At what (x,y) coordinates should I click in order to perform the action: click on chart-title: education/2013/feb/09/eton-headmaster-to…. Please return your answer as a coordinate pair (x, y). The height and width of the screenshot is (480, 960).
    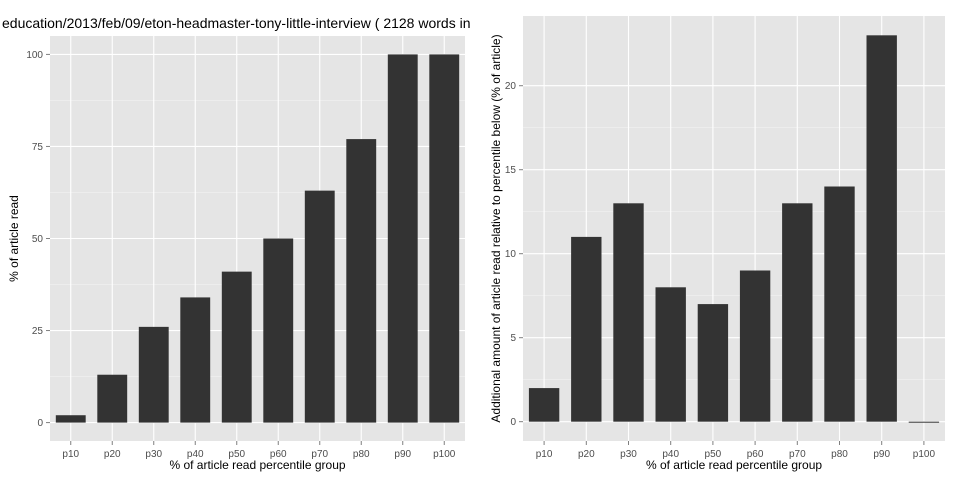
    Looking at the image, I should click on (236, 23).